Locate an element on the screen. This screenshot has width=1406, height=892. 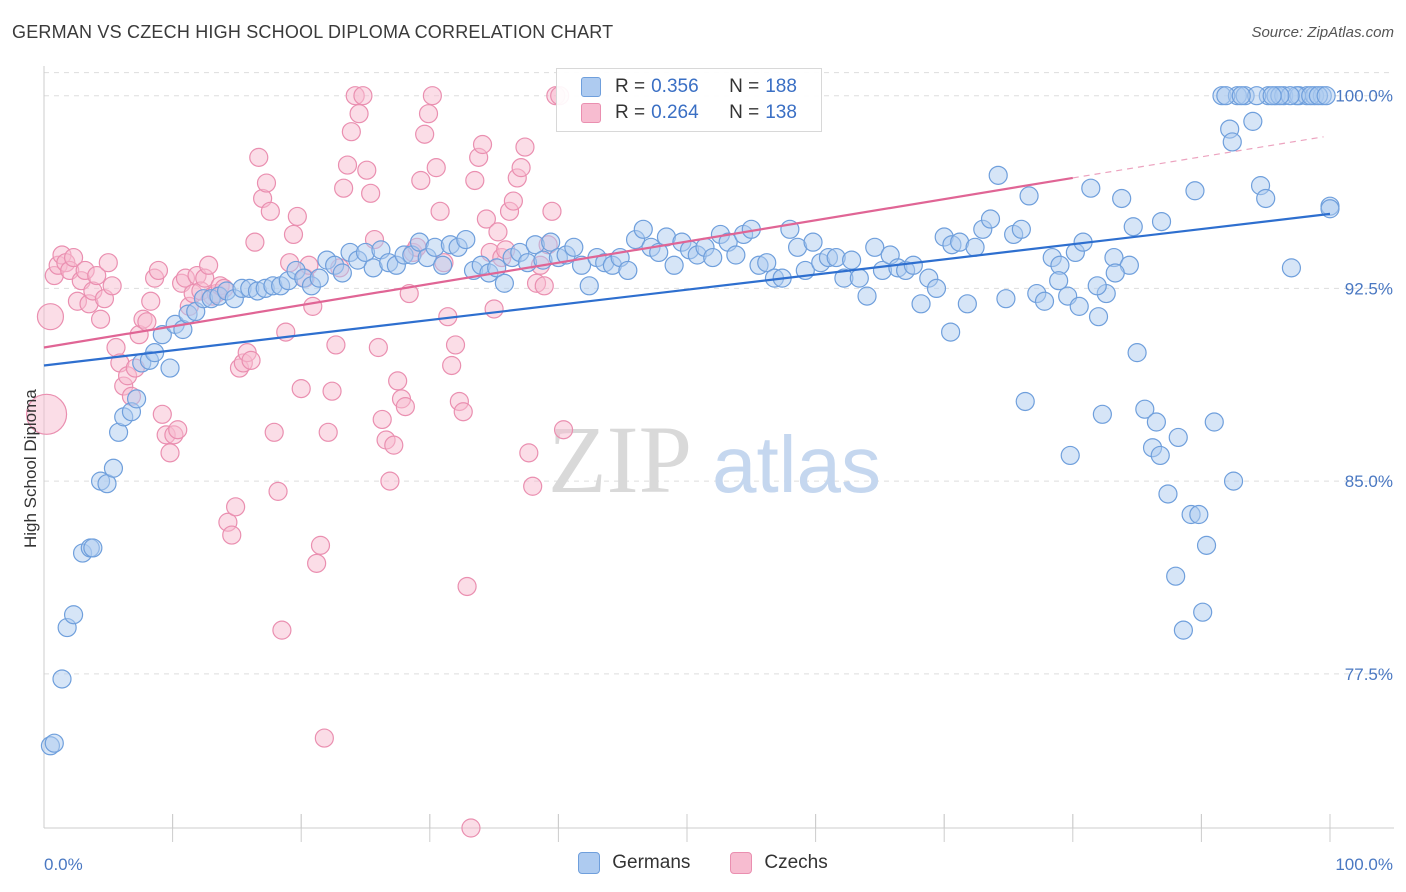
y-tick-label: 85.0% is located at coordinates (1369, 481).